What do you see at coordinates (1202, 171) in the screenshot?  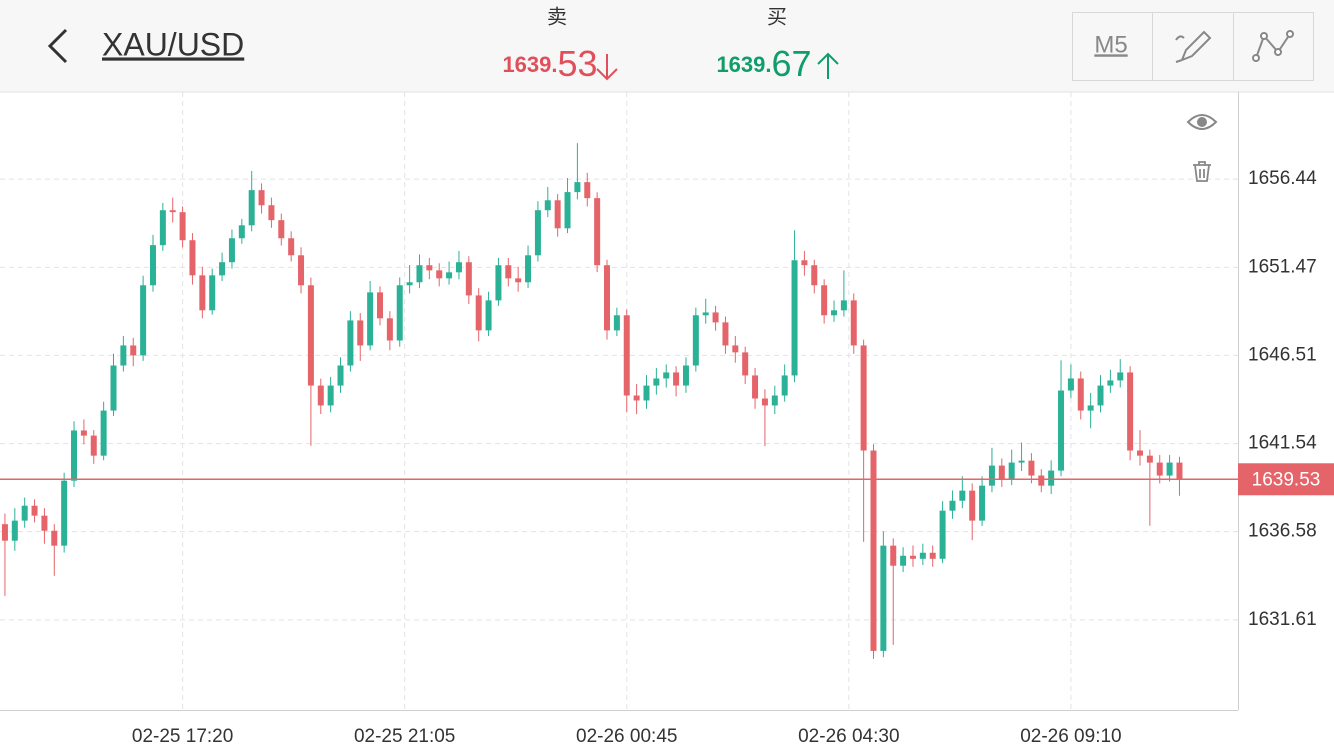 I see `delete-button` at bounding box center [1202, 171].